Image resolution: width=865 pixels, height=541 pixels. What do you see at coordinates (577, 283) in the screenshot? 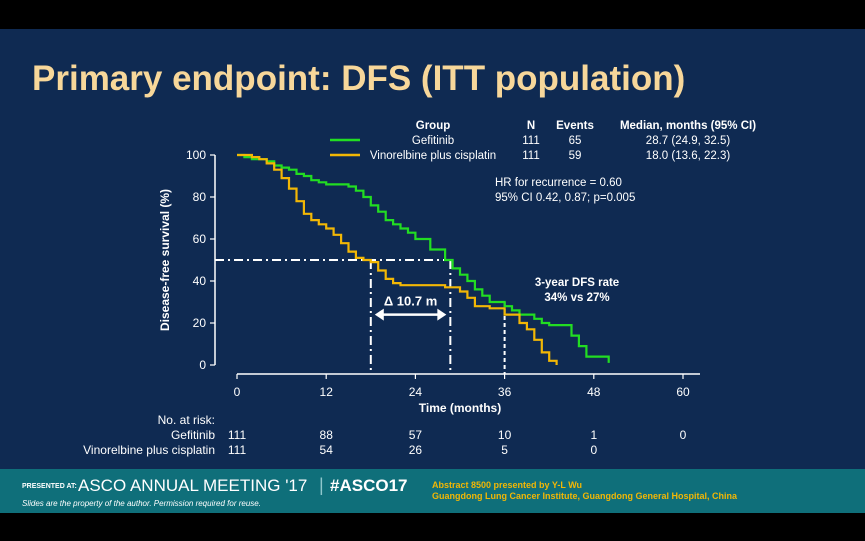
I see `dfs-rate-annotation: 3-year DFS rate` at bounding box center [577, 283].